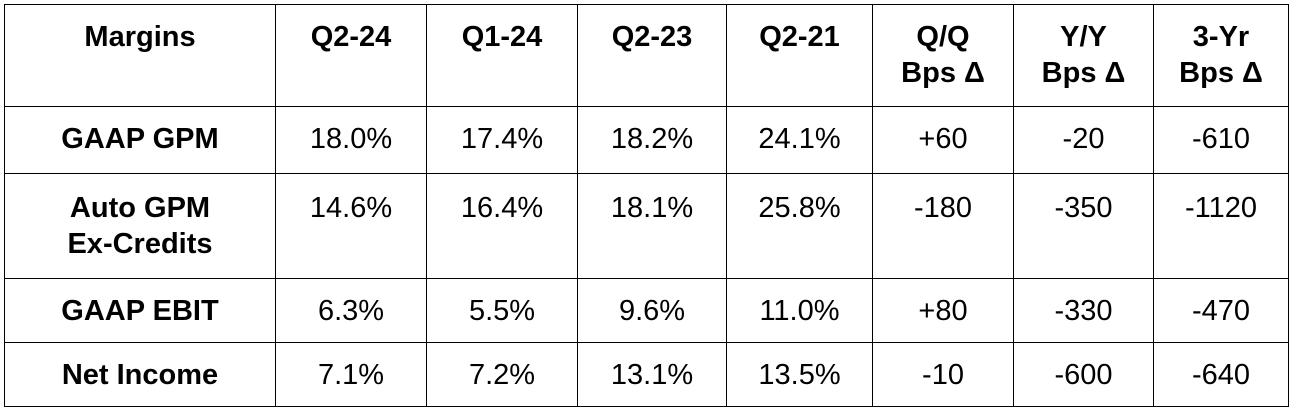  I want to click on cell-qq: -10, so click(943, 374).